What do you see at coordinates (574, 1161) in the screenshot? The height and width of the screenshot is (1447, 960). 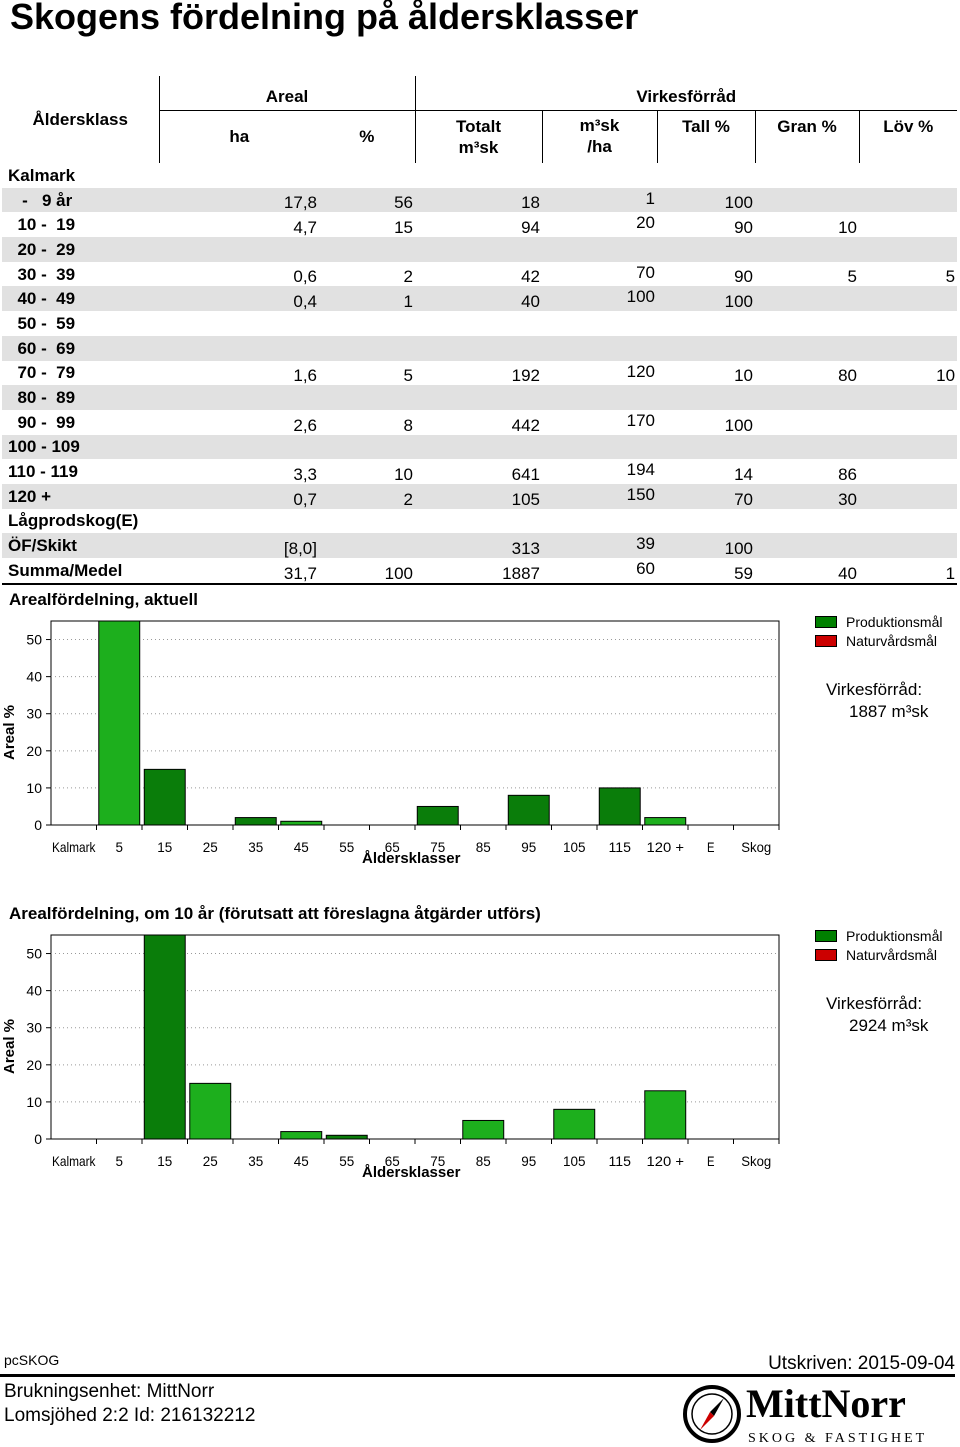 I see `x-tick-label: 105` at bounding box center [574, 1161].